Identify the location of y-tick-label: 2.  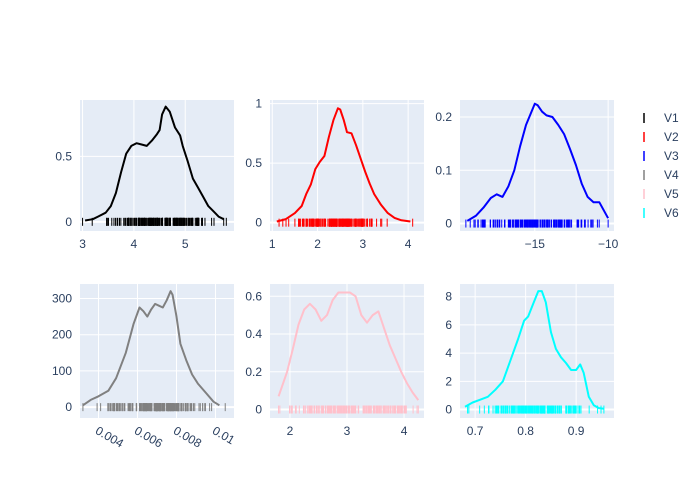
(448, 381).